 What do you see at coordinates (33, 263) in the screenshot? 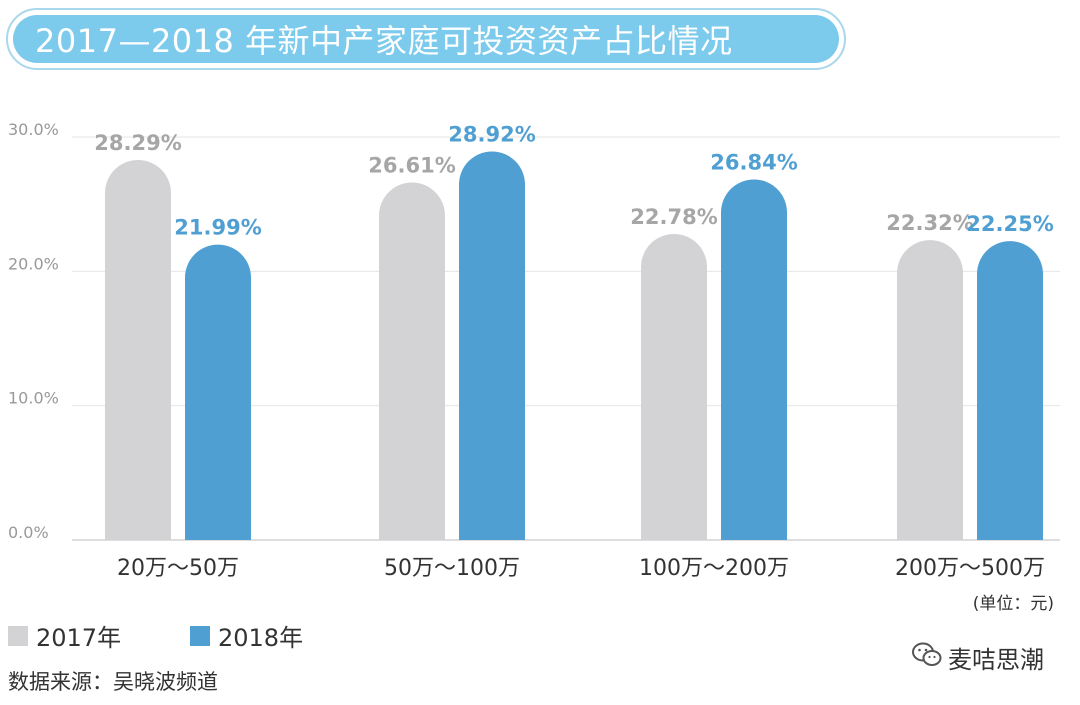
I see `y-tick-label: 20.0%` at bounding box center [33, 263].